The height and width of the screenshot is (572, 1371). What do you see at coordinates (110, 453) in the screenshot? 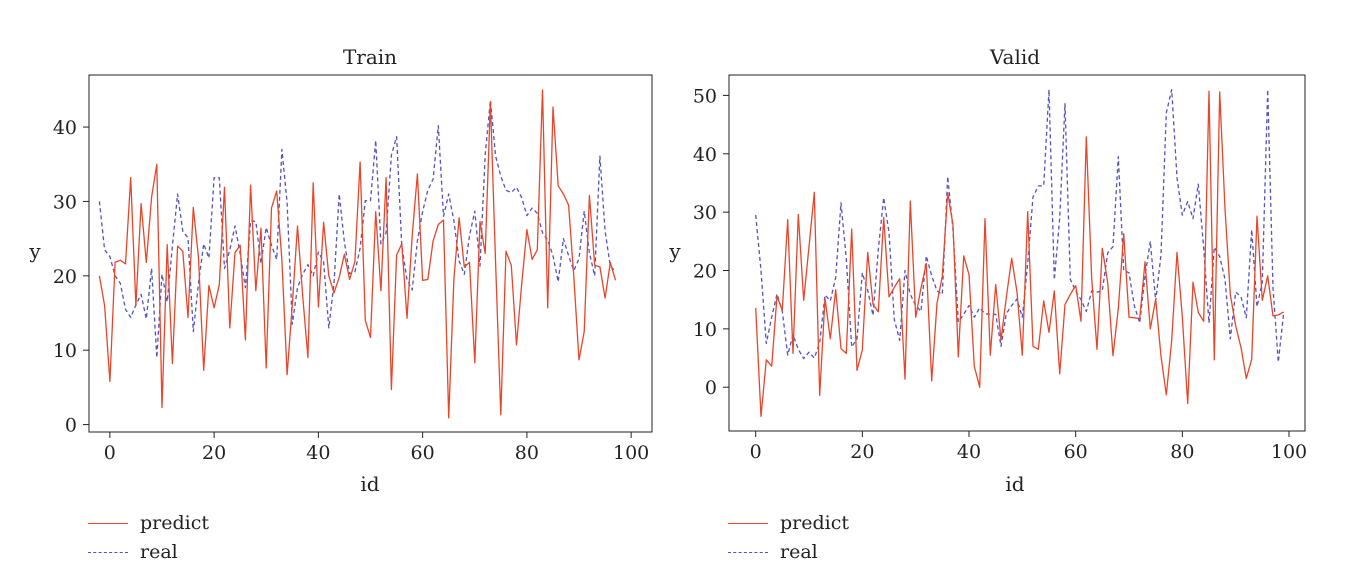
I see `train-x-tick-label: 0` at bounding box center [110, 453].